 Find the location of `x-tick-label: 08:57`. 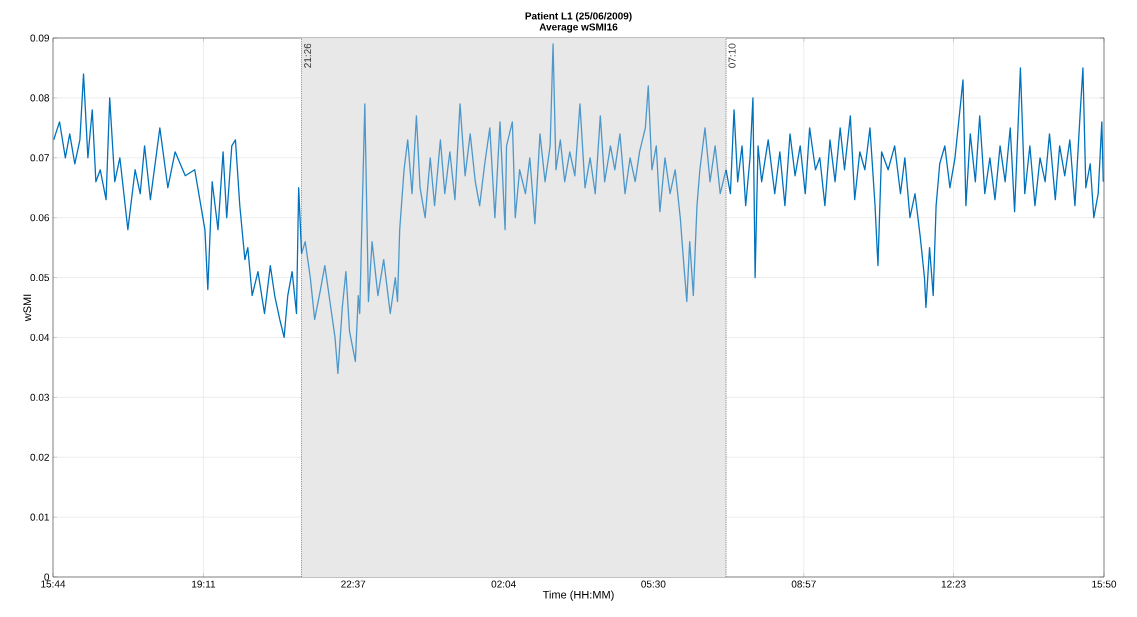

x-tick-label: 08:57 is located at coordinates (803, 584).